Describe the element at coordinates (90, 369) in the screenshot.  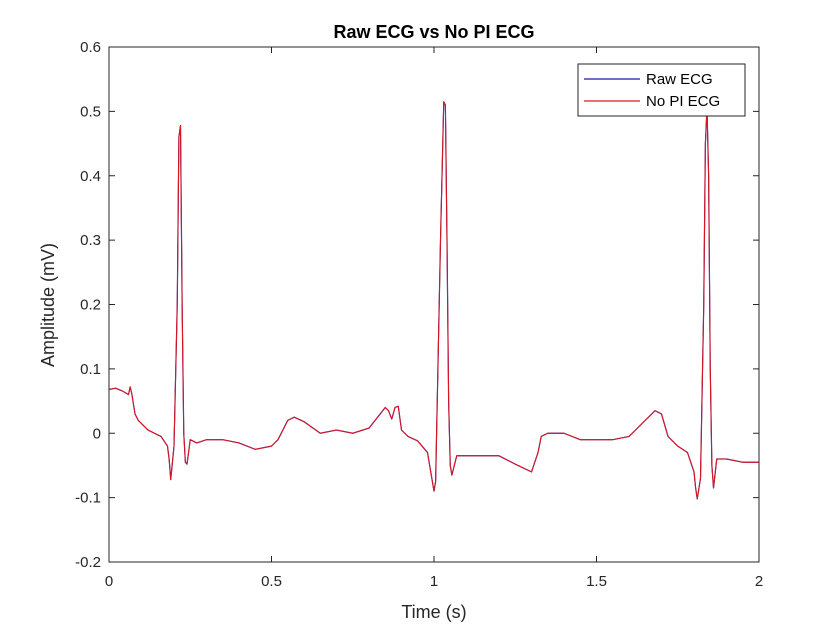
I see `y-tick-label: 0.1` at that location.